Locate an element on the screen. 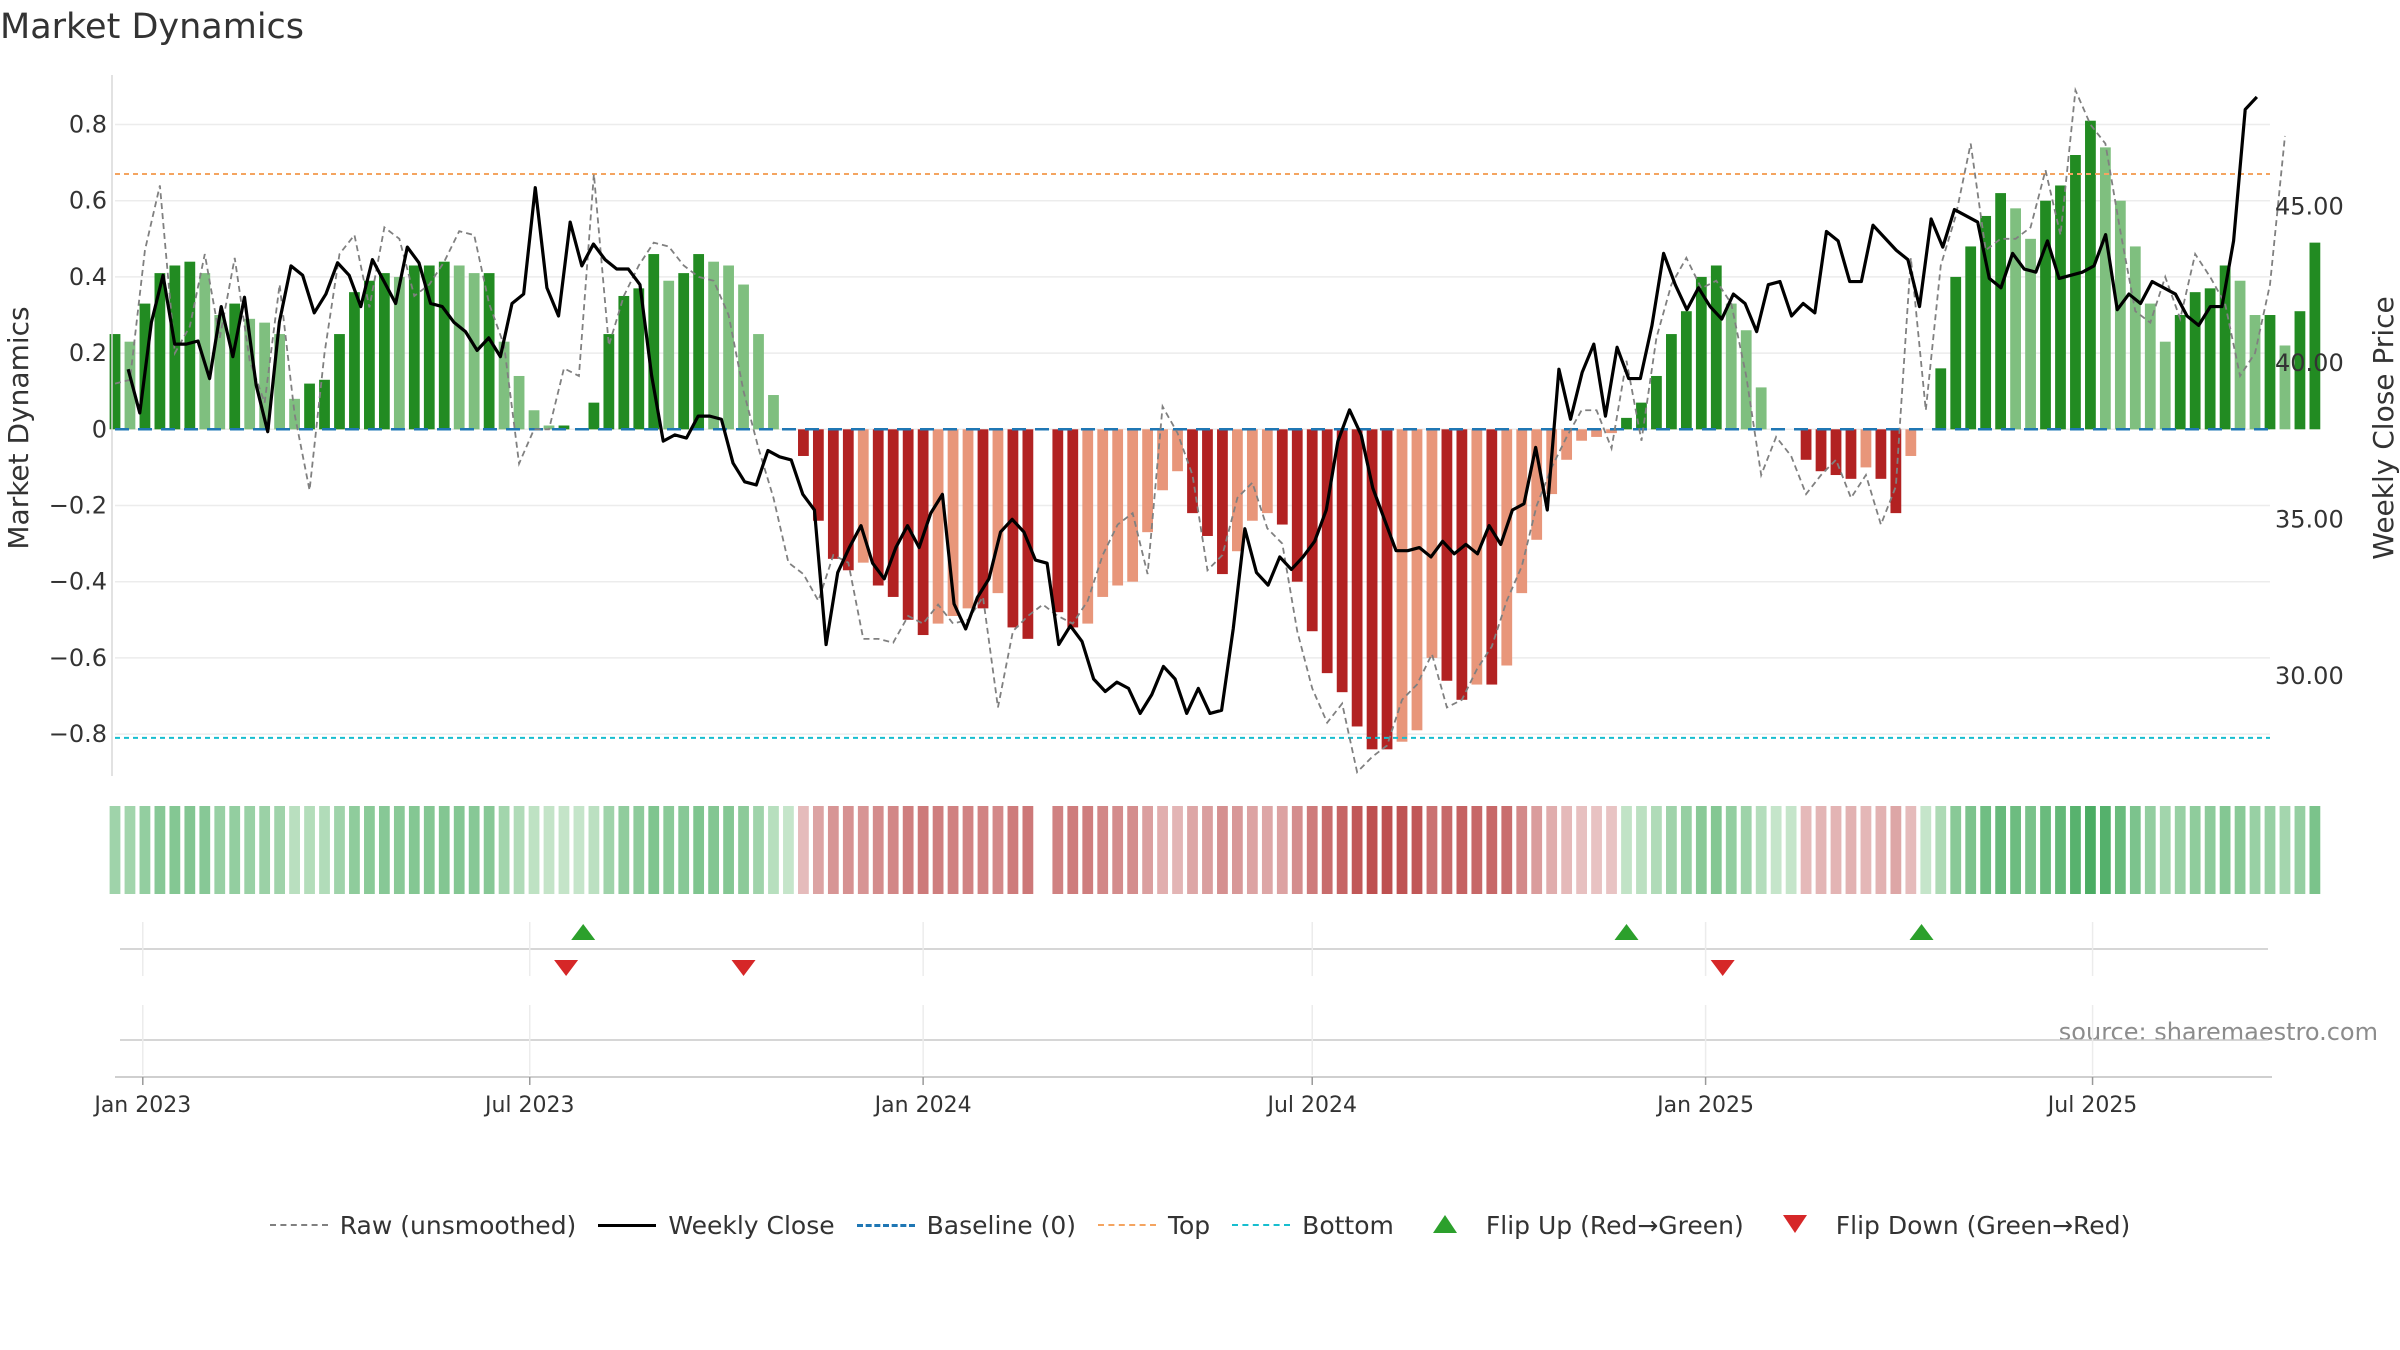 This screenshot has width=2400, height=1350. y2-axis-label: Weekly Close Price is located at coordinates (2383, 427).